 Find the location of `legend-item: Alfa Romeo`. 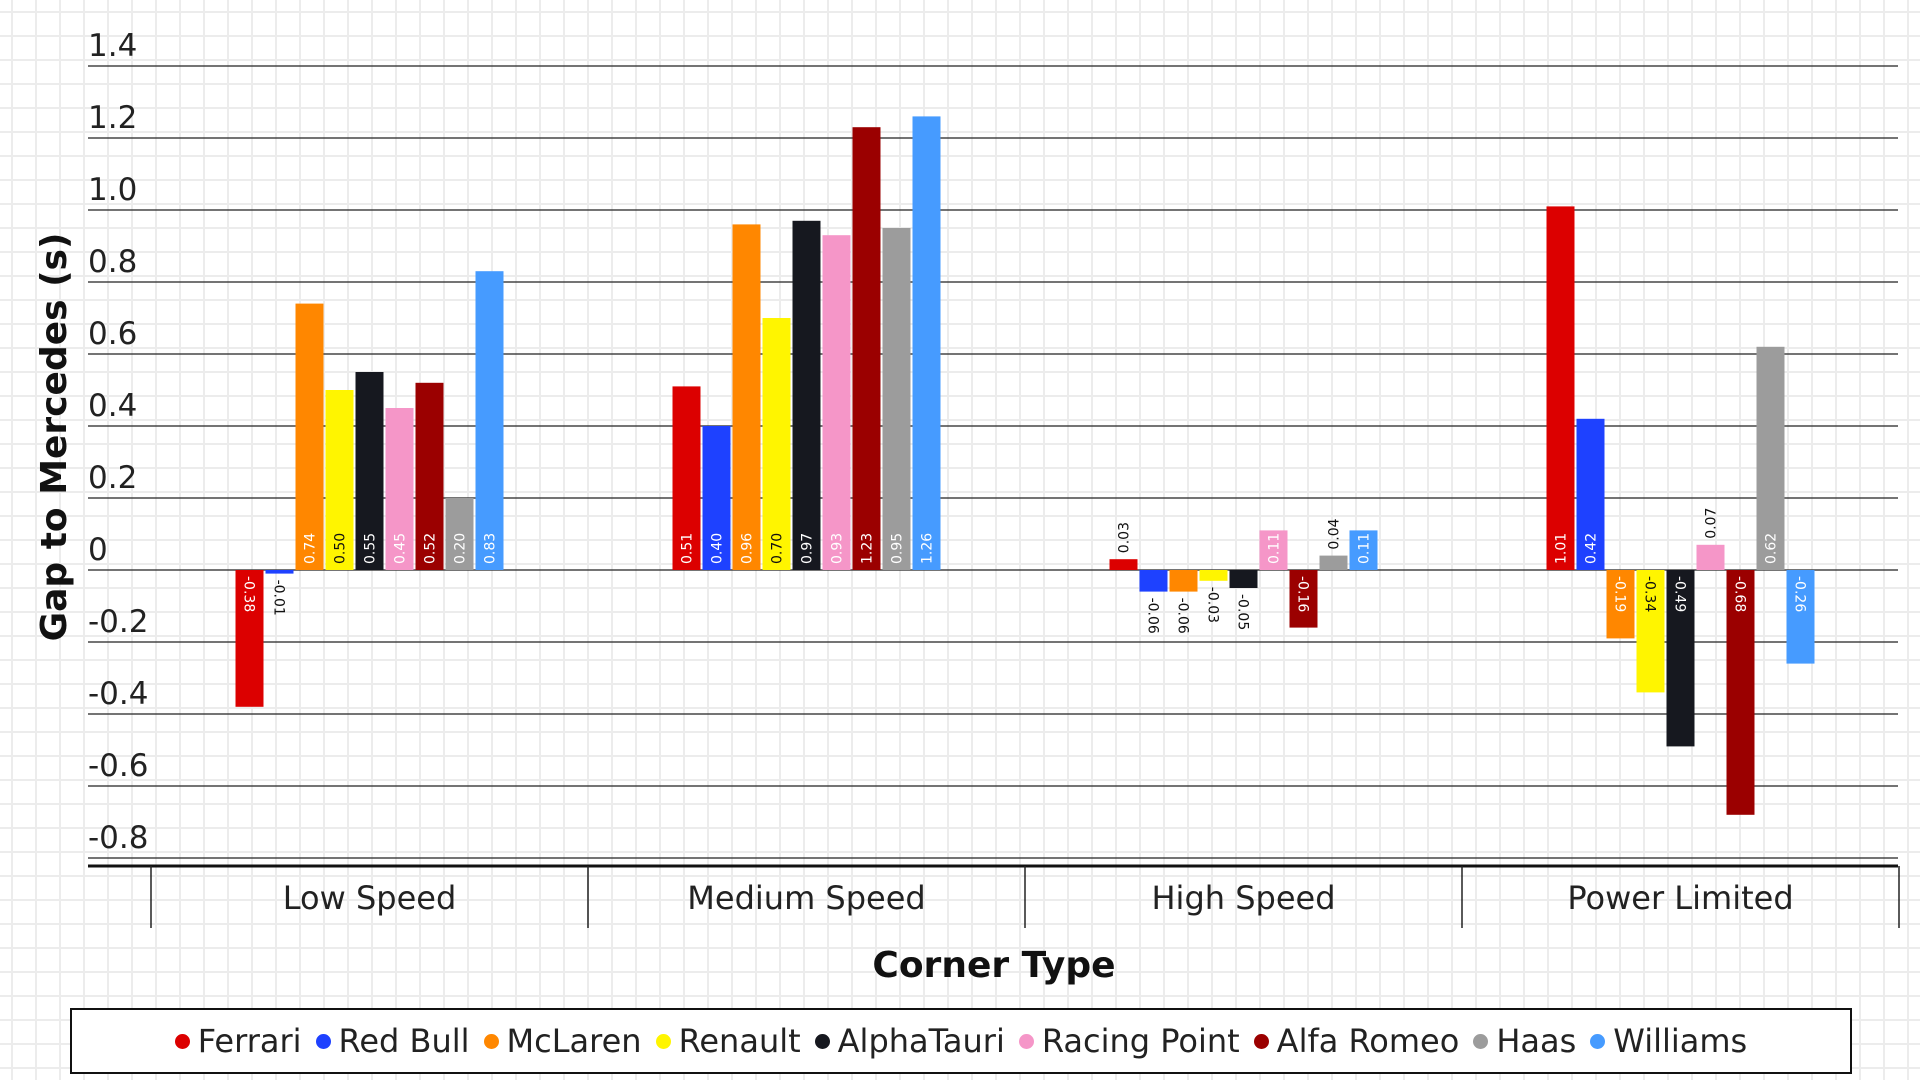

legend-item: Alfa Romeo is located at coordinates (1356, 1041).